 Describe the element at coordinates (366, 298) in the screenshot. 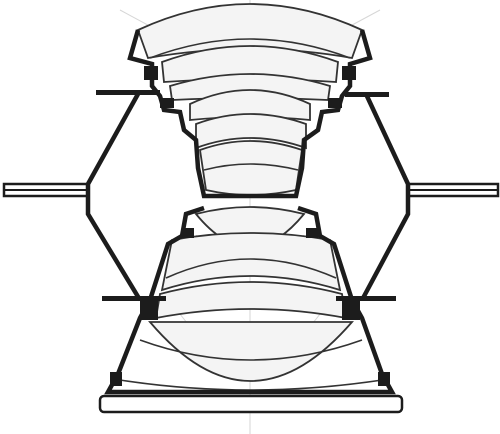

I see `rear-mount-right` at that location.